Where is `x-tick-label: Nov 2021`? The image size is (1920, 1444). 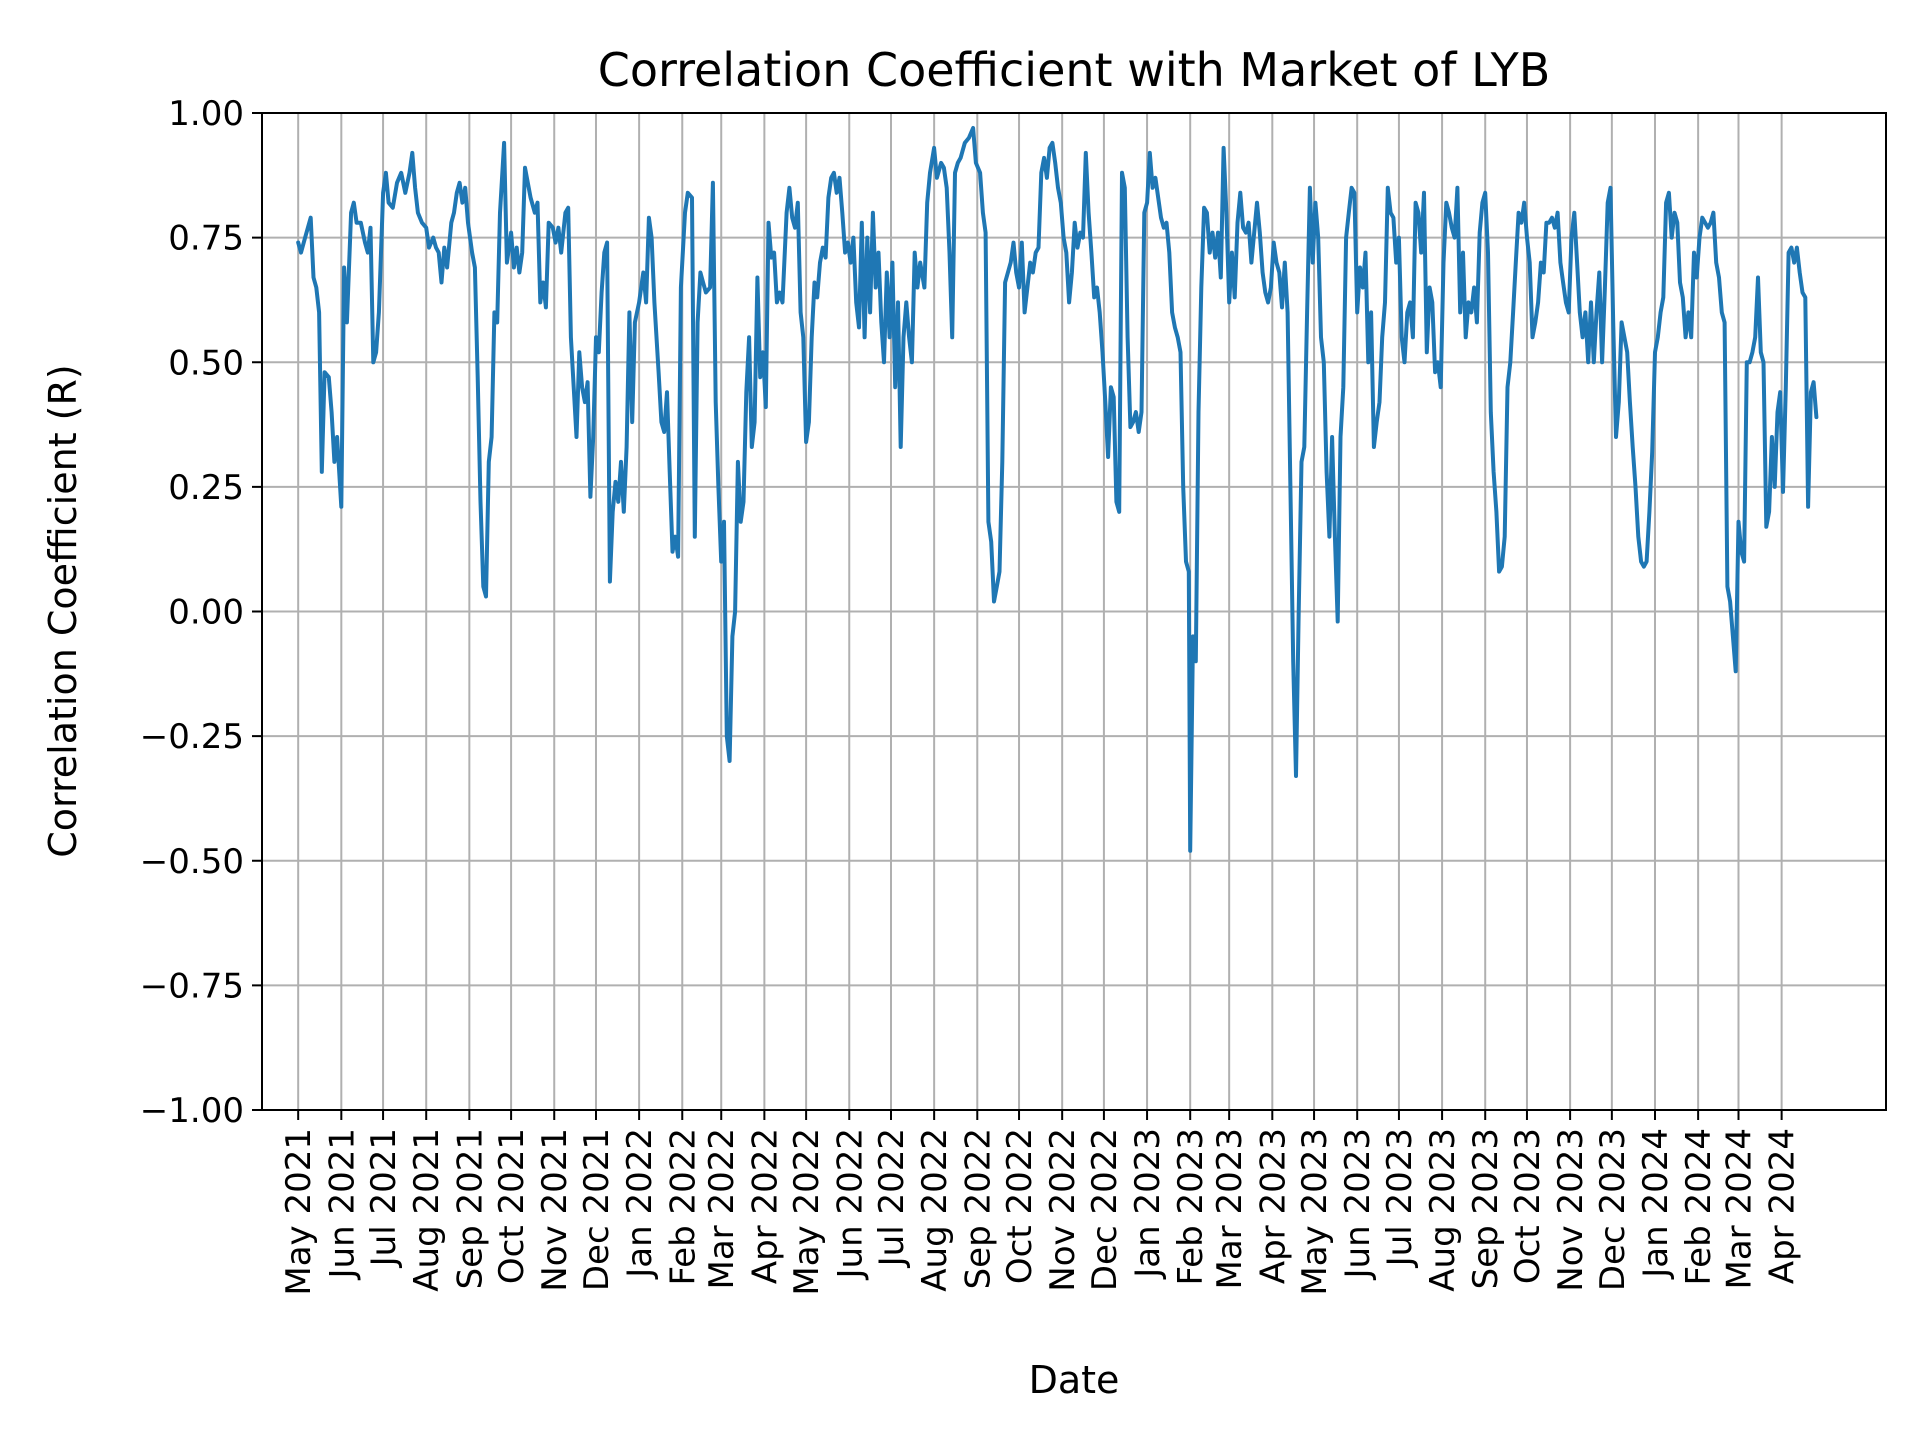 x-tick-label: Nov 2021 is located at coordinates (555, 1210).